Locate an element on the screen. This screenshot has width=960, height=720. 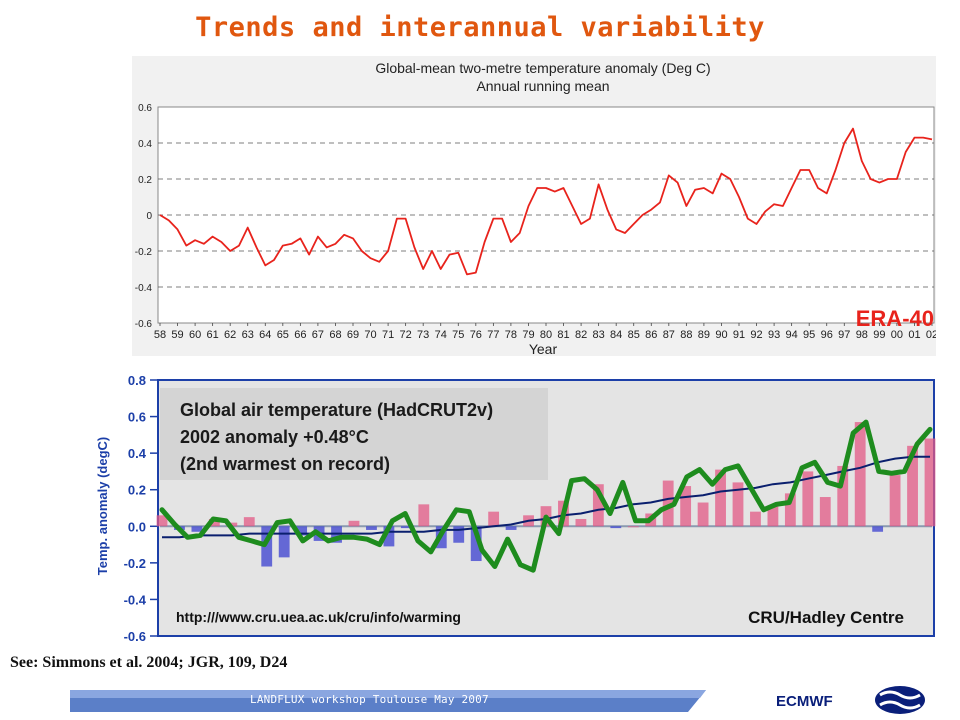
footer-bar is located at coordinates (388, 701).